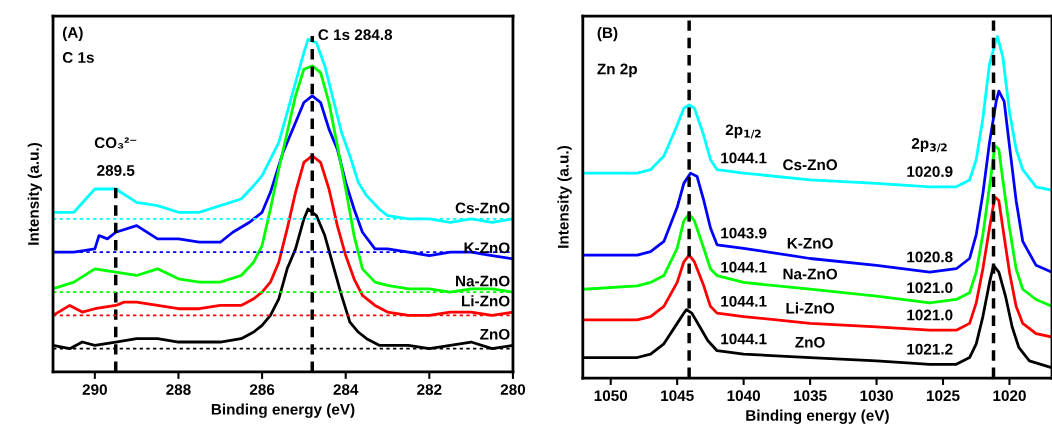 The height and width of the screenshot is (434, 1052). What do you see at coordinates (876, 396) in the screenshot?
I see `x-tick-label: 1030` at bounding box center [876, 396].